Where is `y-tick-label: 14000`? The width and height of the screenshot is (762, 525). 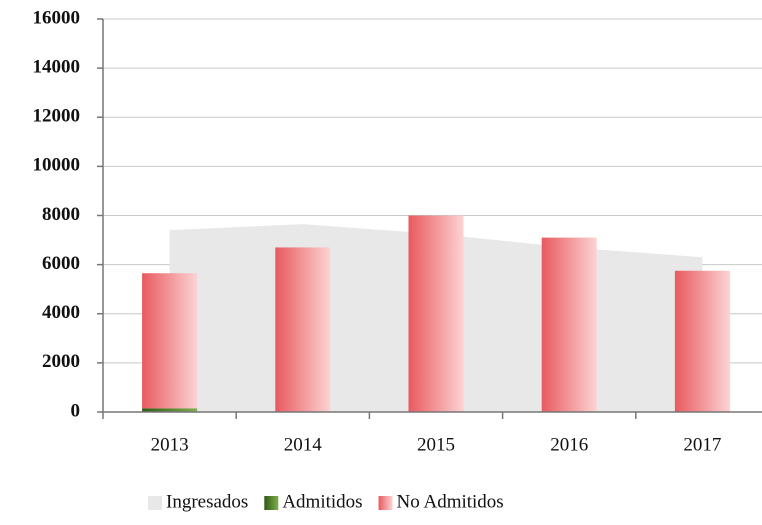 y-tick-label: 14000 is located at coordinates (57, 66).